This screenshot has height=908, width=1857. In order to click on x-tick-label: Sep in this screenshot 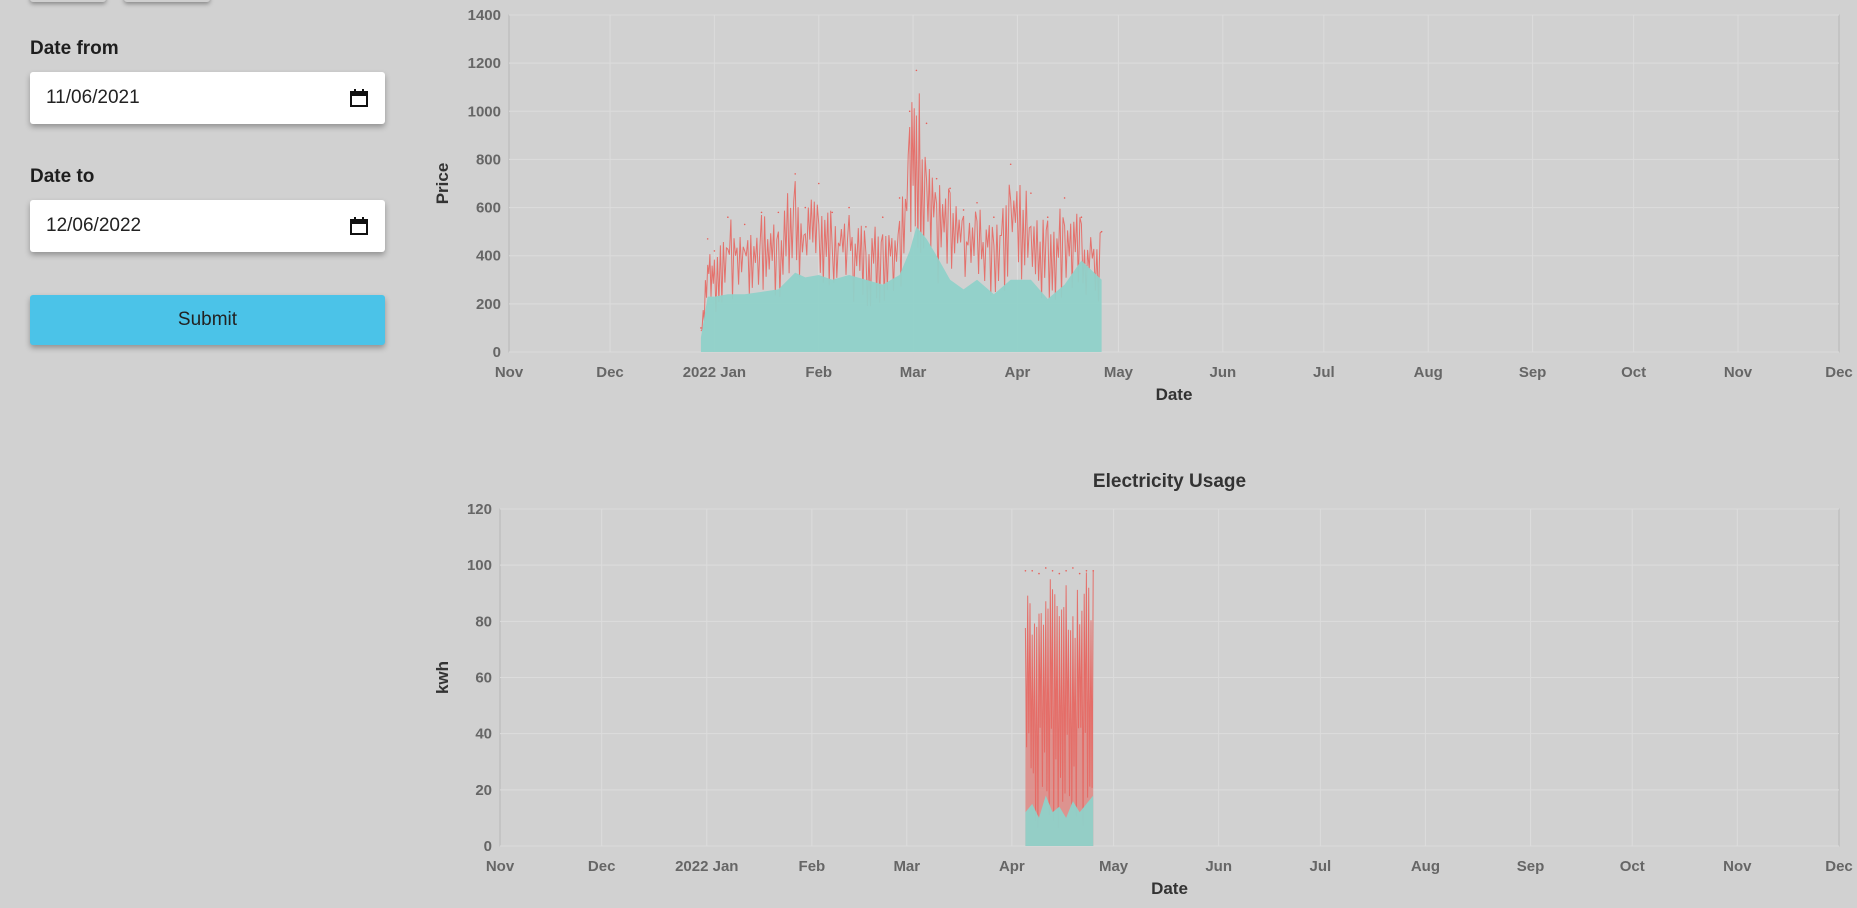, I will do `click(1531, 866)`.